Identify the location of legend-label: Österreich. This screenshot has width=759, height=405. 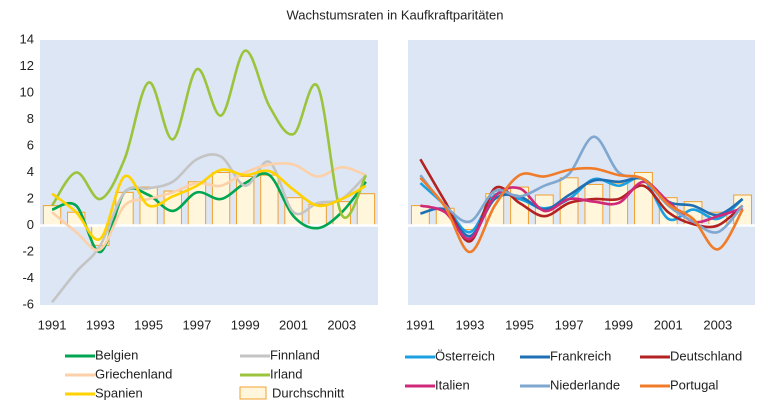
(465, 355).